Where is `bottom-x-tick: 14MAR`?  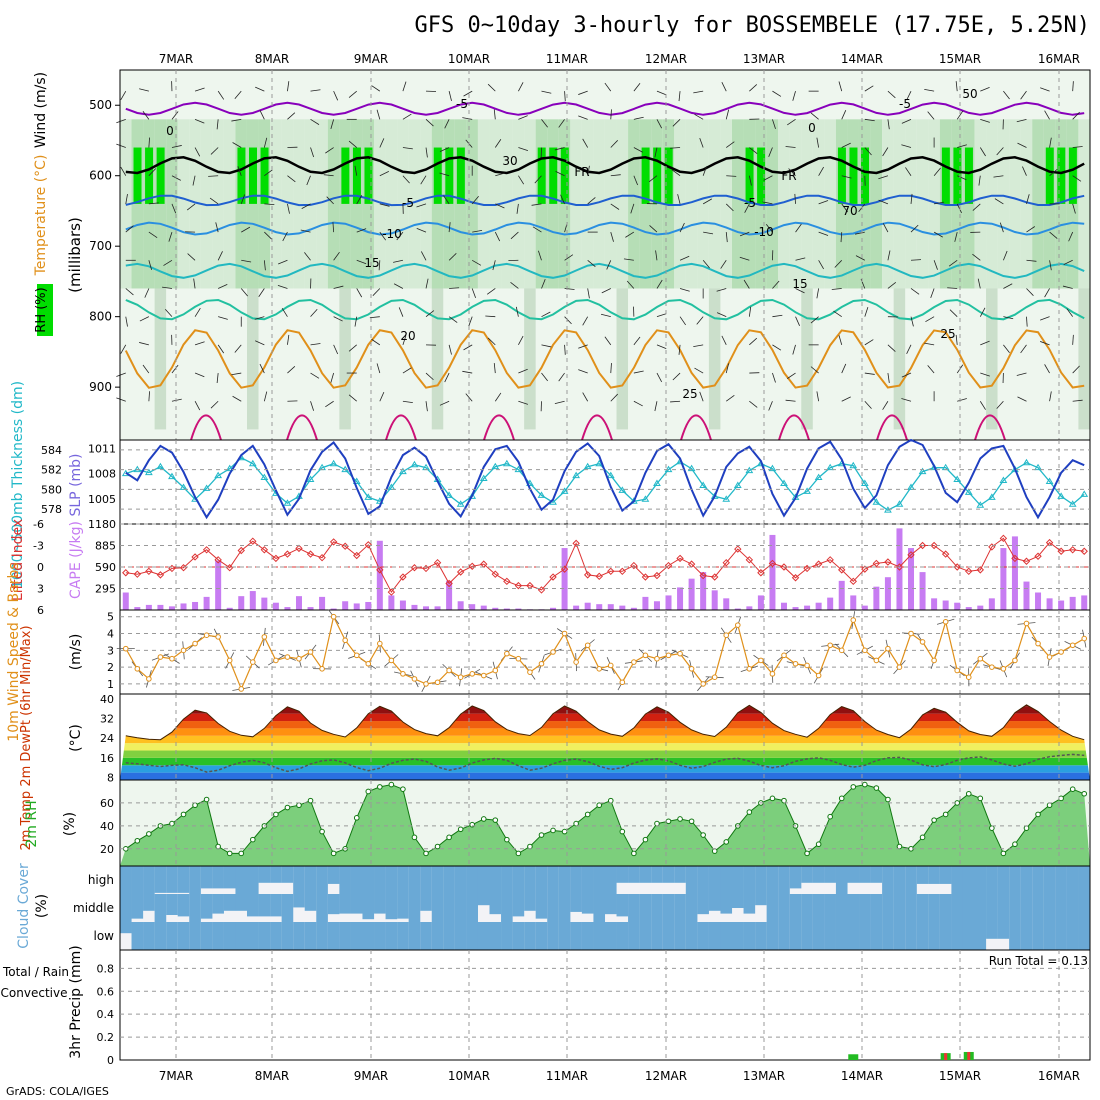
bottom-x-tick: 14MAR is located at coordinates (862, 1076).